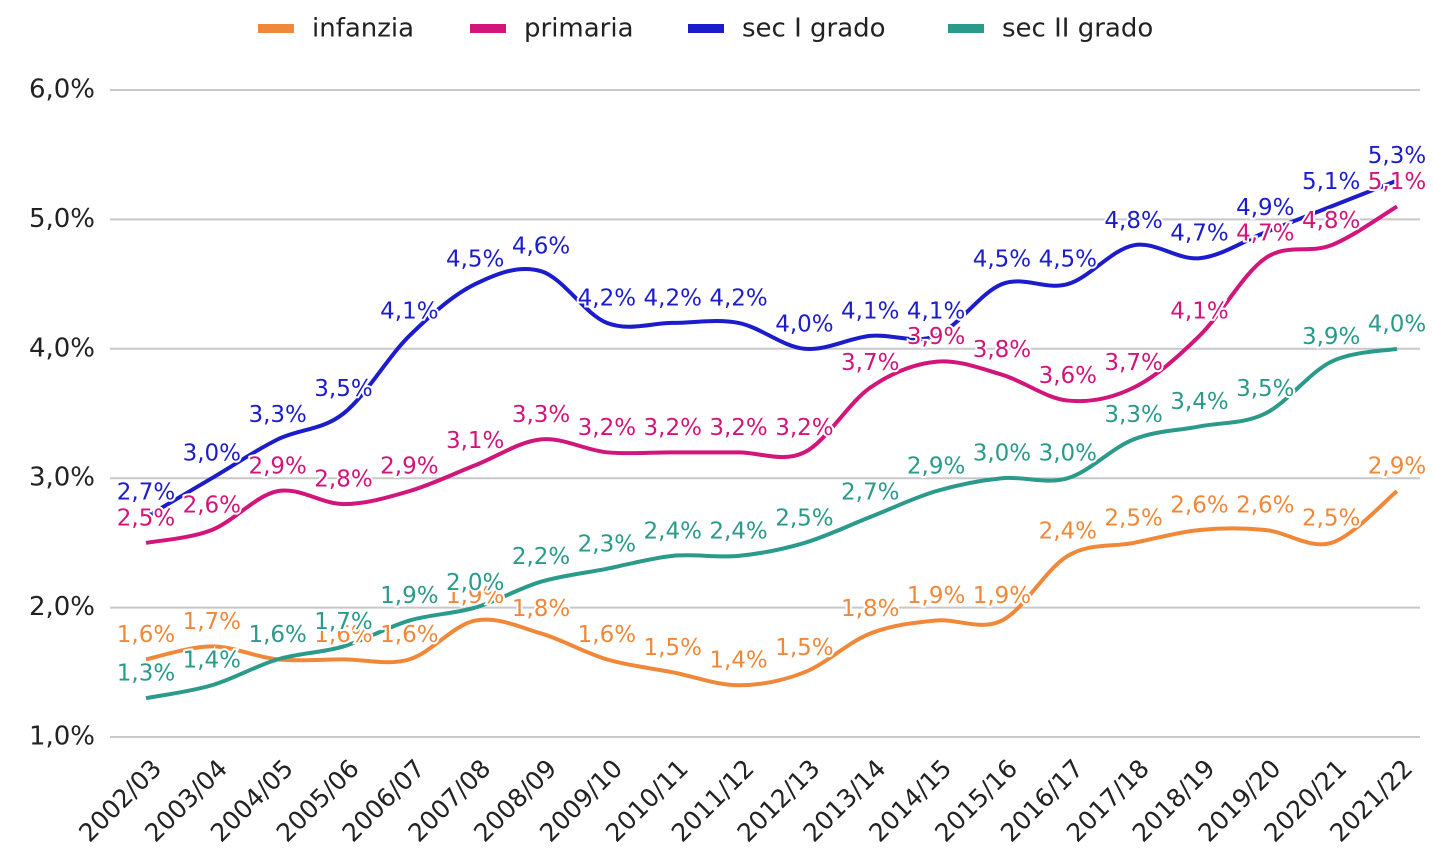 This screenshot has width=1433, height=860. I want to click on data-label: 3,4%, so click(1199, 402).